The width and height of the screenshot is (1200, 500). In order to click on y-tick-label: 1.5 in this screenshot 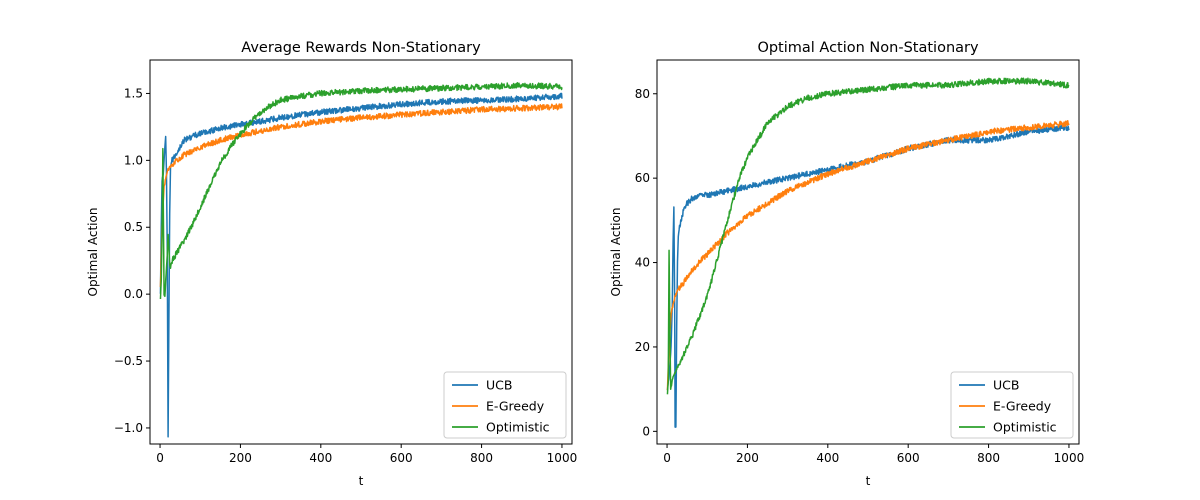, I will do `click(133, 93)`.